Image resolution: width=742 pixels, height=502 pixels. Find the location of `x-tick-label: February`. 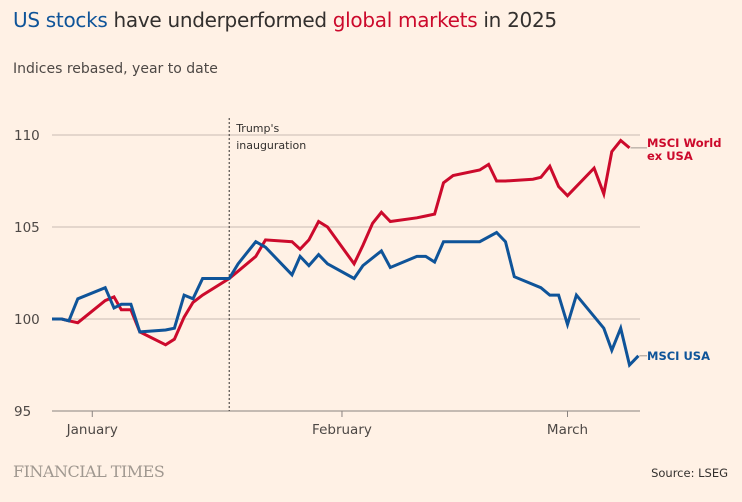

x-tick-label: February is located at coordinates (342, 430).